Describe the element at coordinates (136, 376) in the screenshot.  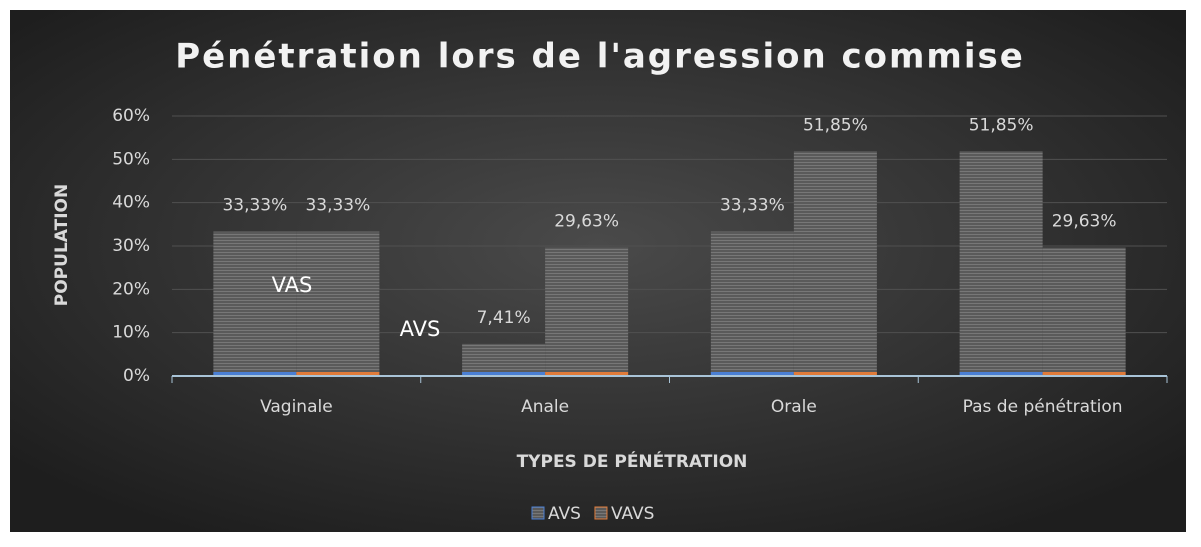
I see `y-tick-label: 0%` at that location.